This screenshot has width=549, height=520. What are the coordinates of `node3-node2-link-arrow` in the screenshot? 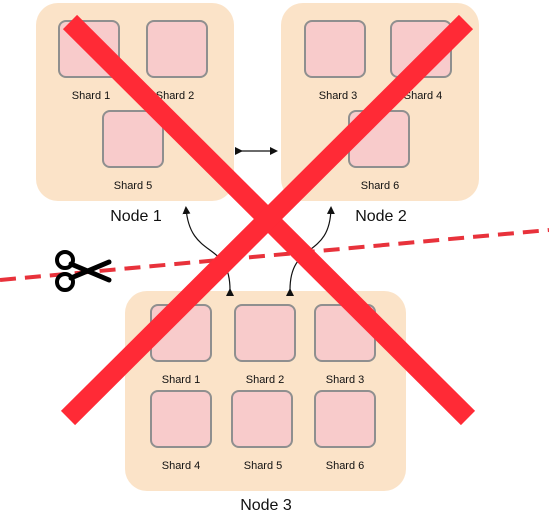 It's located at (310, 251).